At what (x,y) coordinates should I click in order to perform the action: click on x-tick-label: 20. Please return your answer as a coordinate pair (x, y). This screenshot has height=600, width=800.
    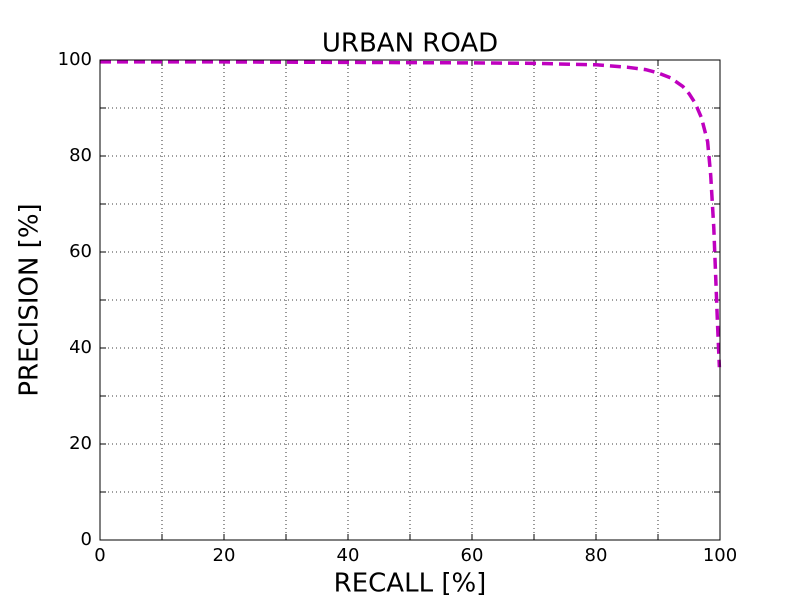
    Looking at the image, I should click on (224, 555).